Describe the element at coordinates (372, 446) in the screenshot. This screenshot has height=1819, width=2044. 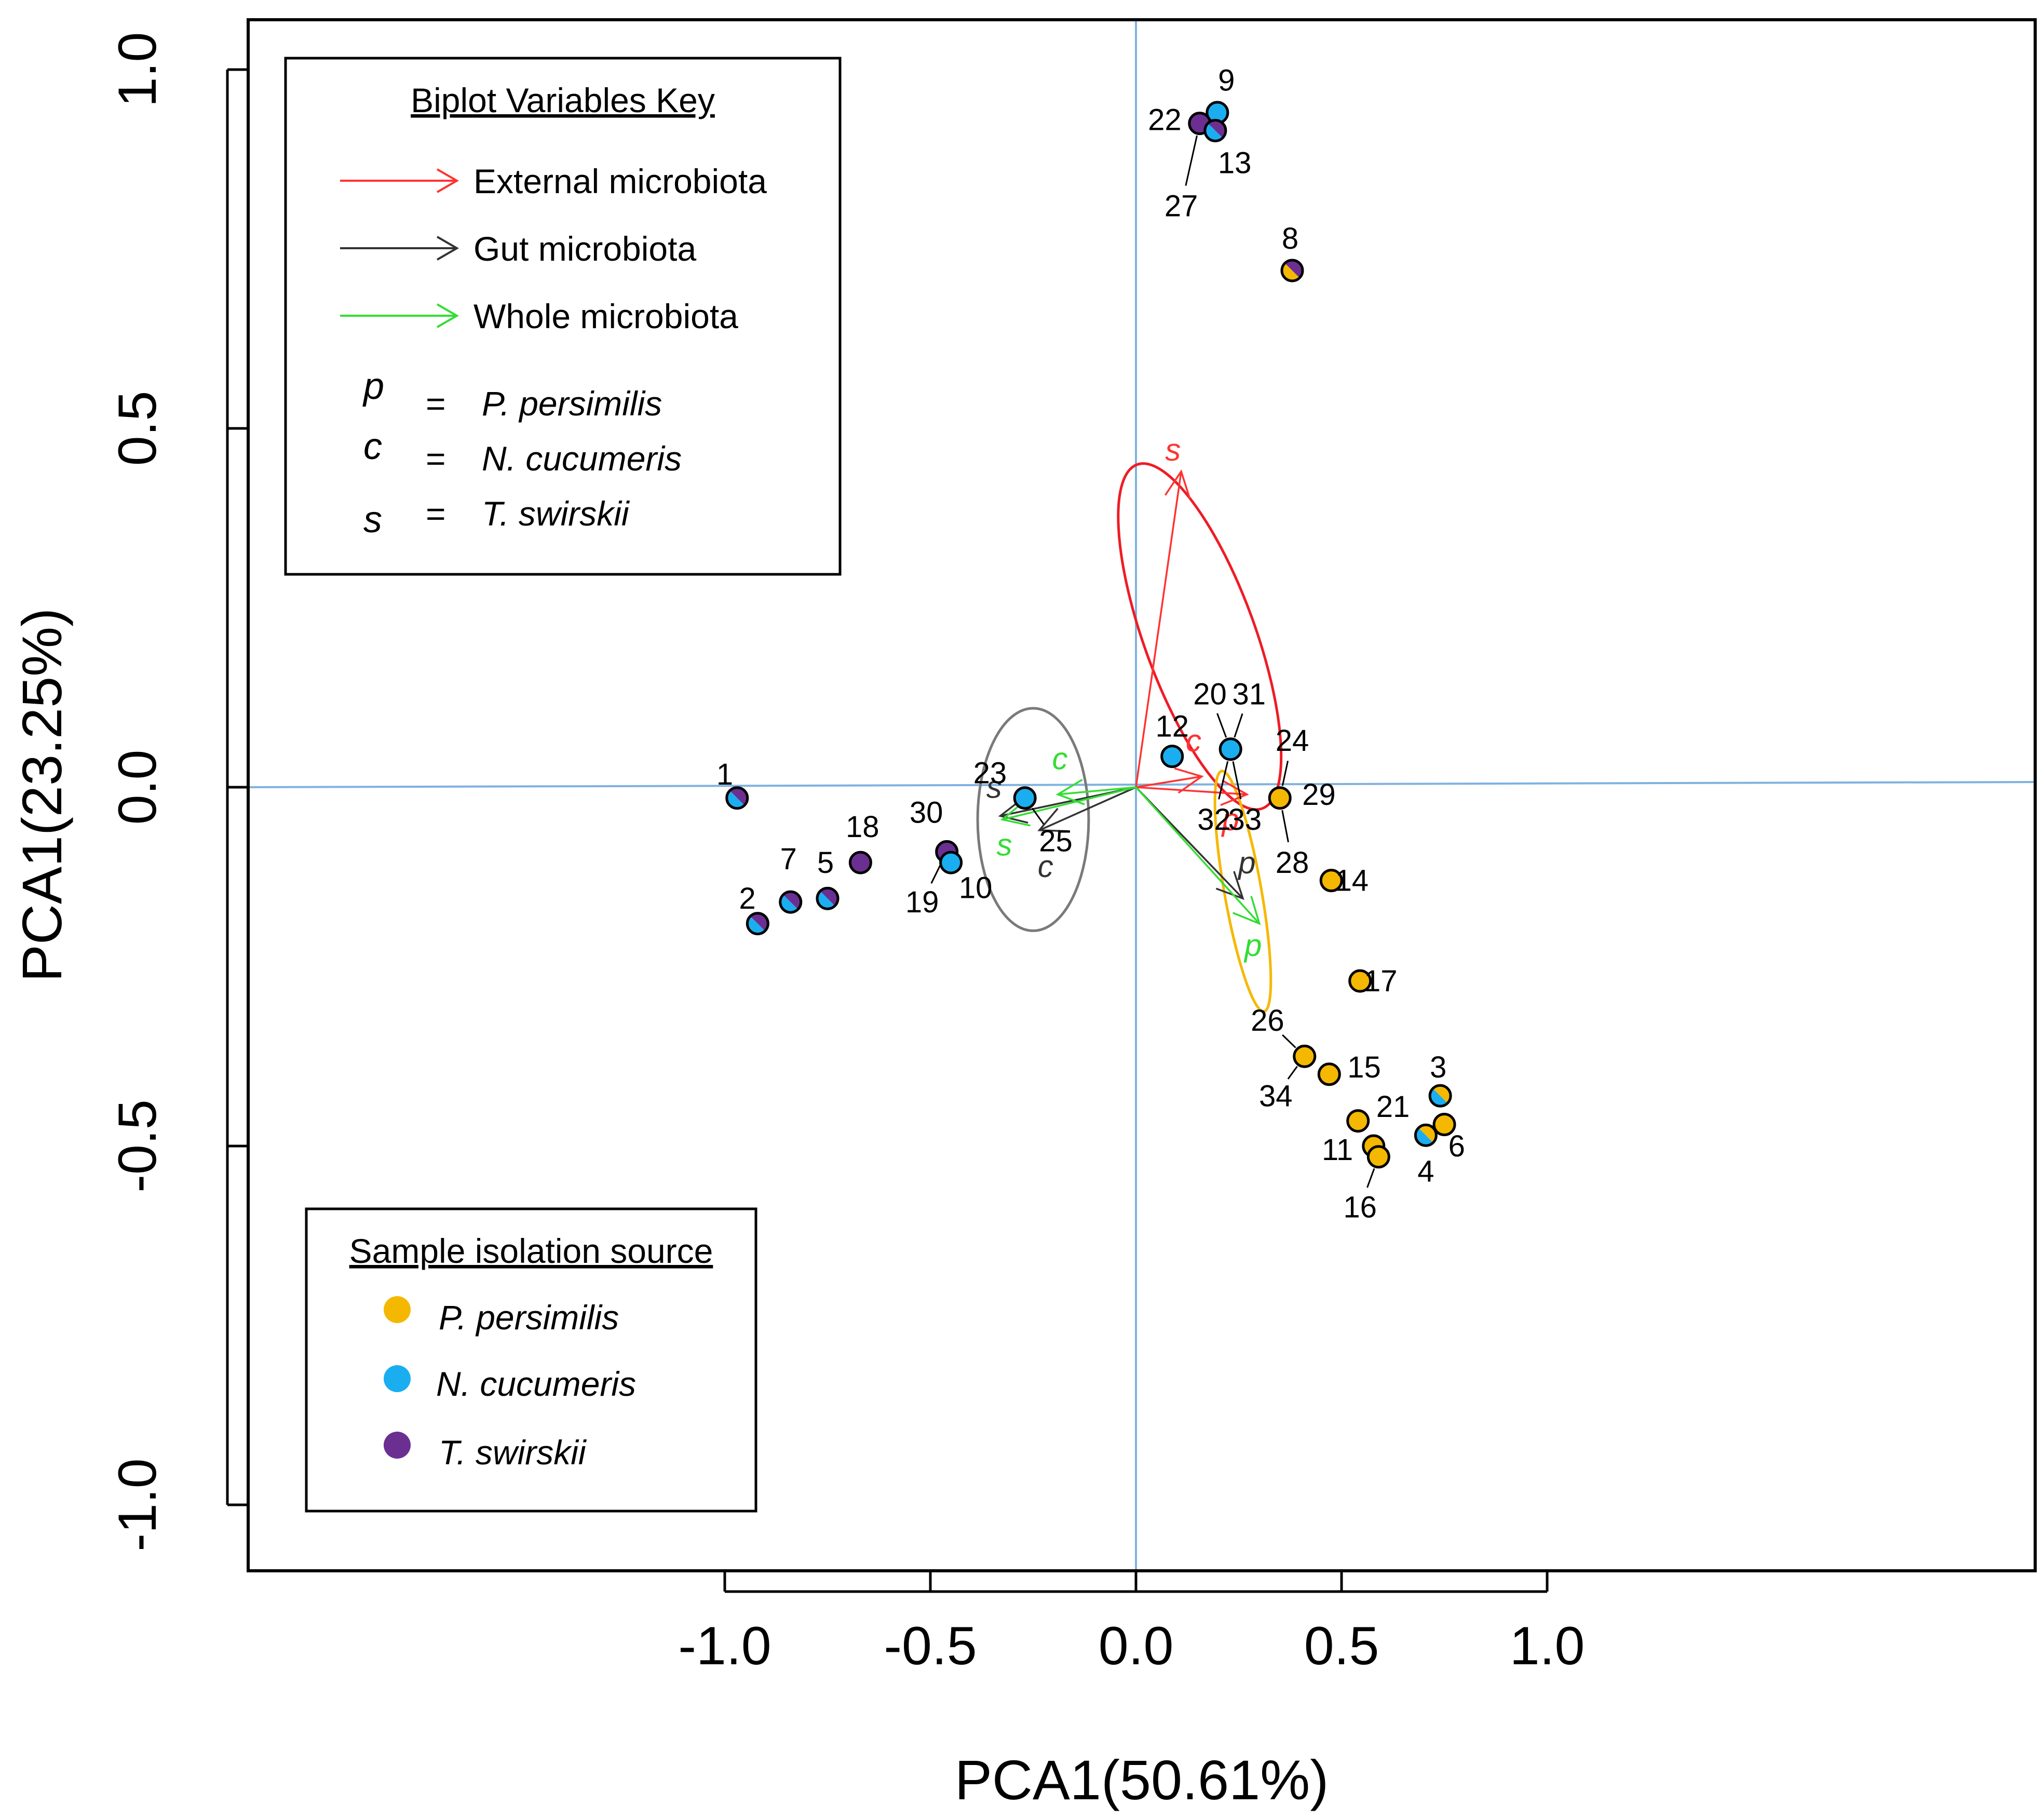
I see `species-symbol-c: c` at that location.